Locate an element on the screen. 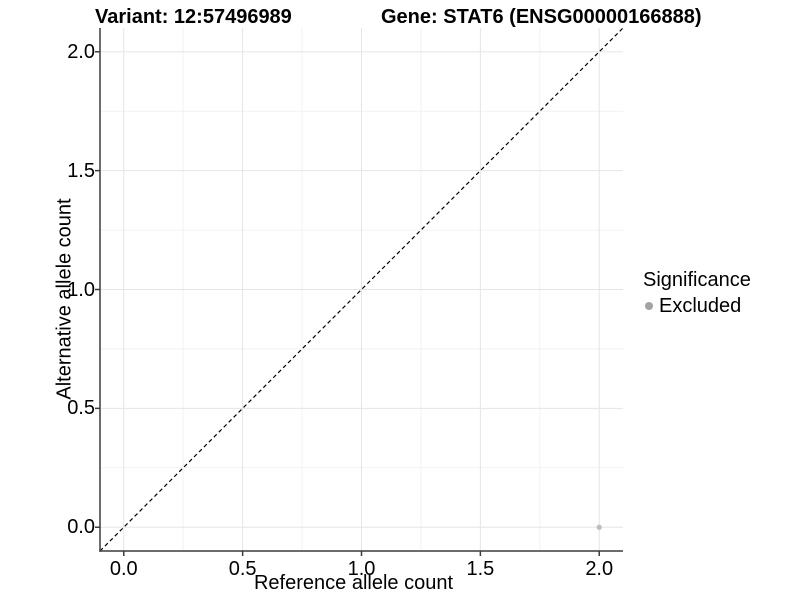  variant-title: Variant: 12:57496989 is located at coordinates (193, 17).